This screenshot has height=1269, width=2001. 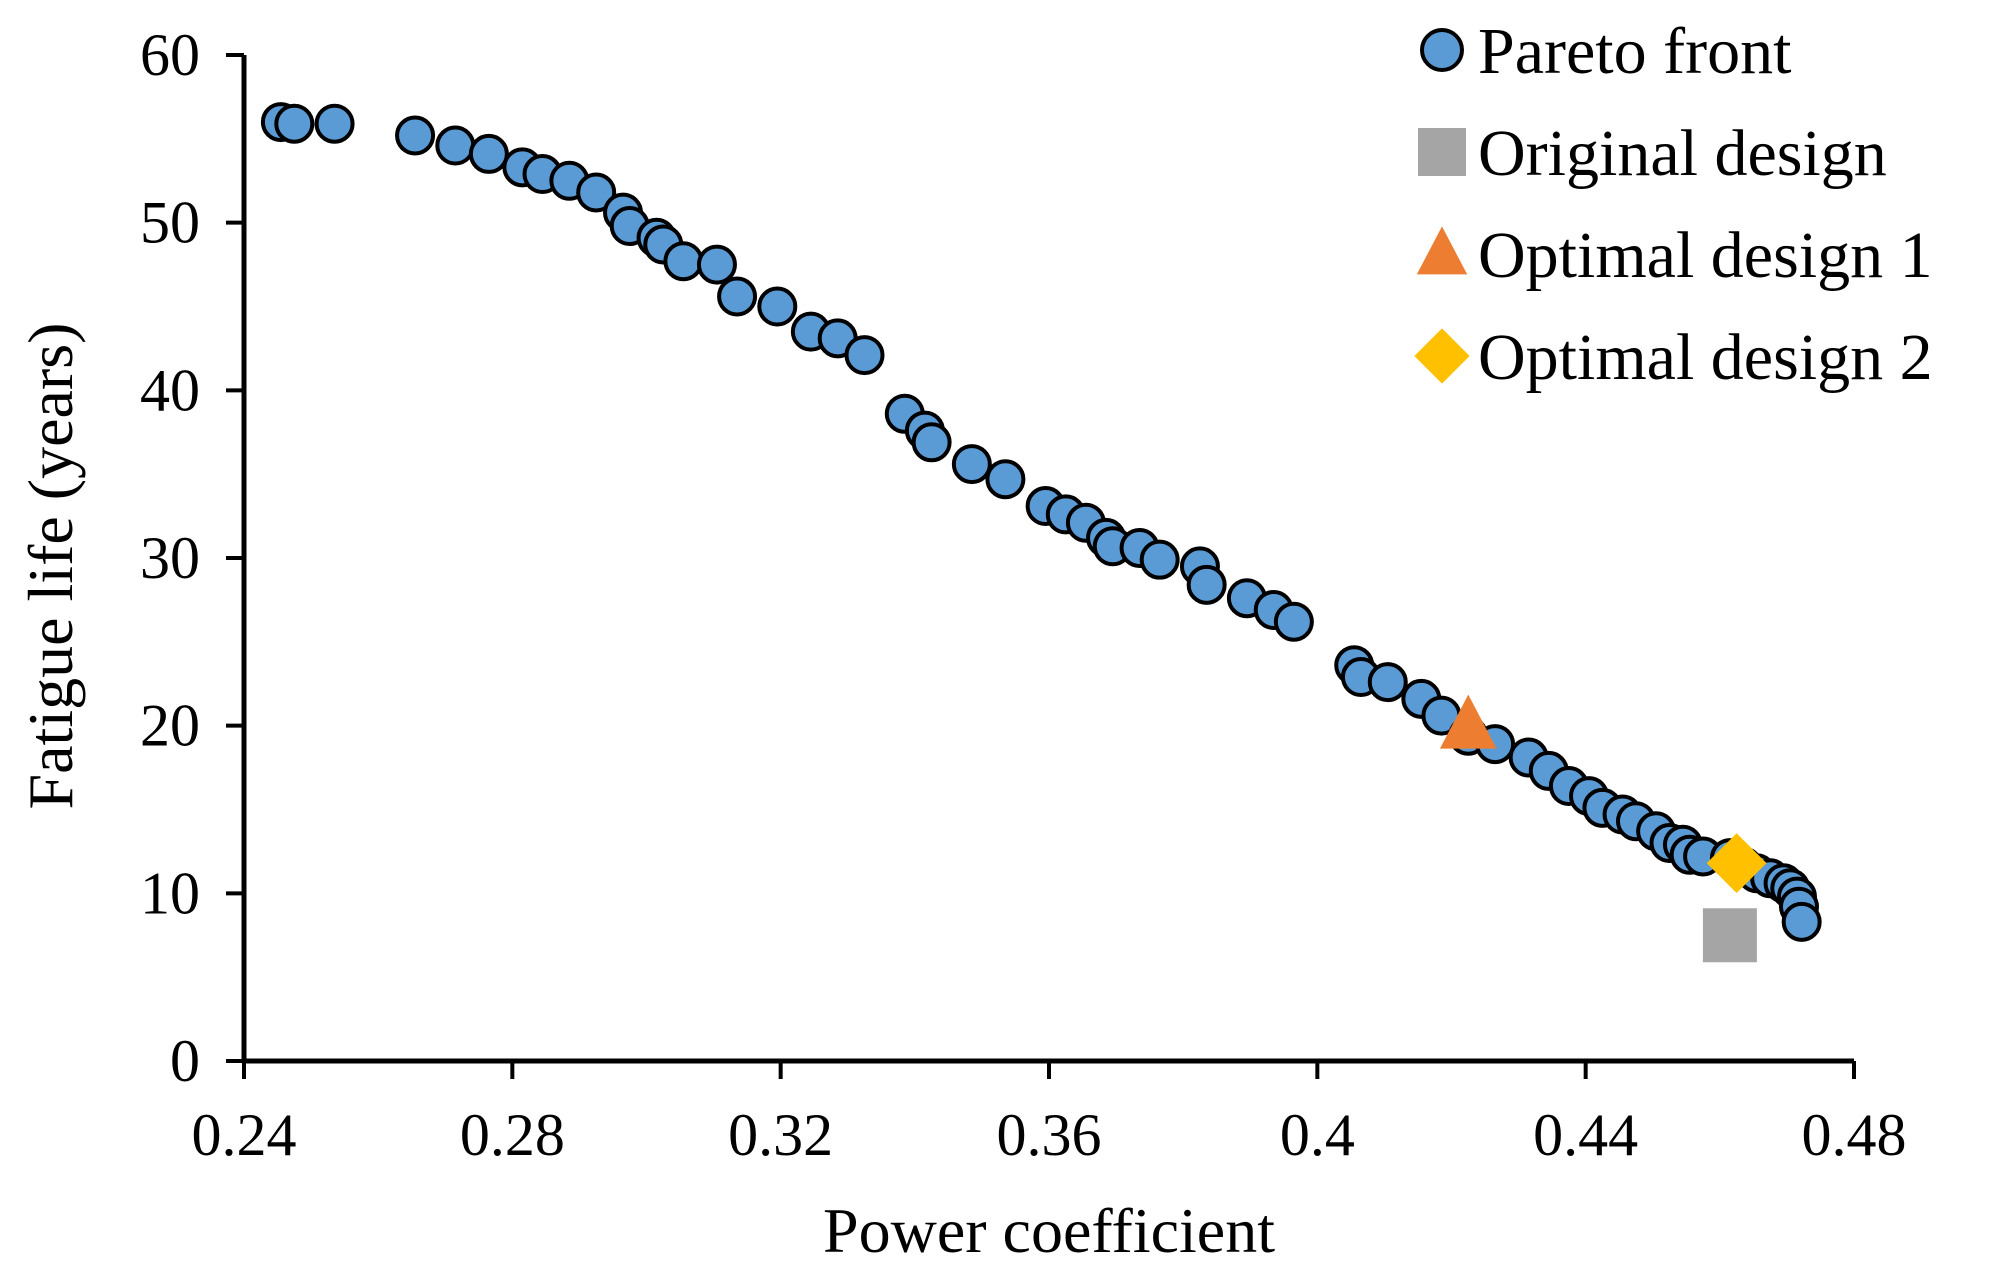 I want to click on y-tick-label: 50, so click(x=170, y=223).